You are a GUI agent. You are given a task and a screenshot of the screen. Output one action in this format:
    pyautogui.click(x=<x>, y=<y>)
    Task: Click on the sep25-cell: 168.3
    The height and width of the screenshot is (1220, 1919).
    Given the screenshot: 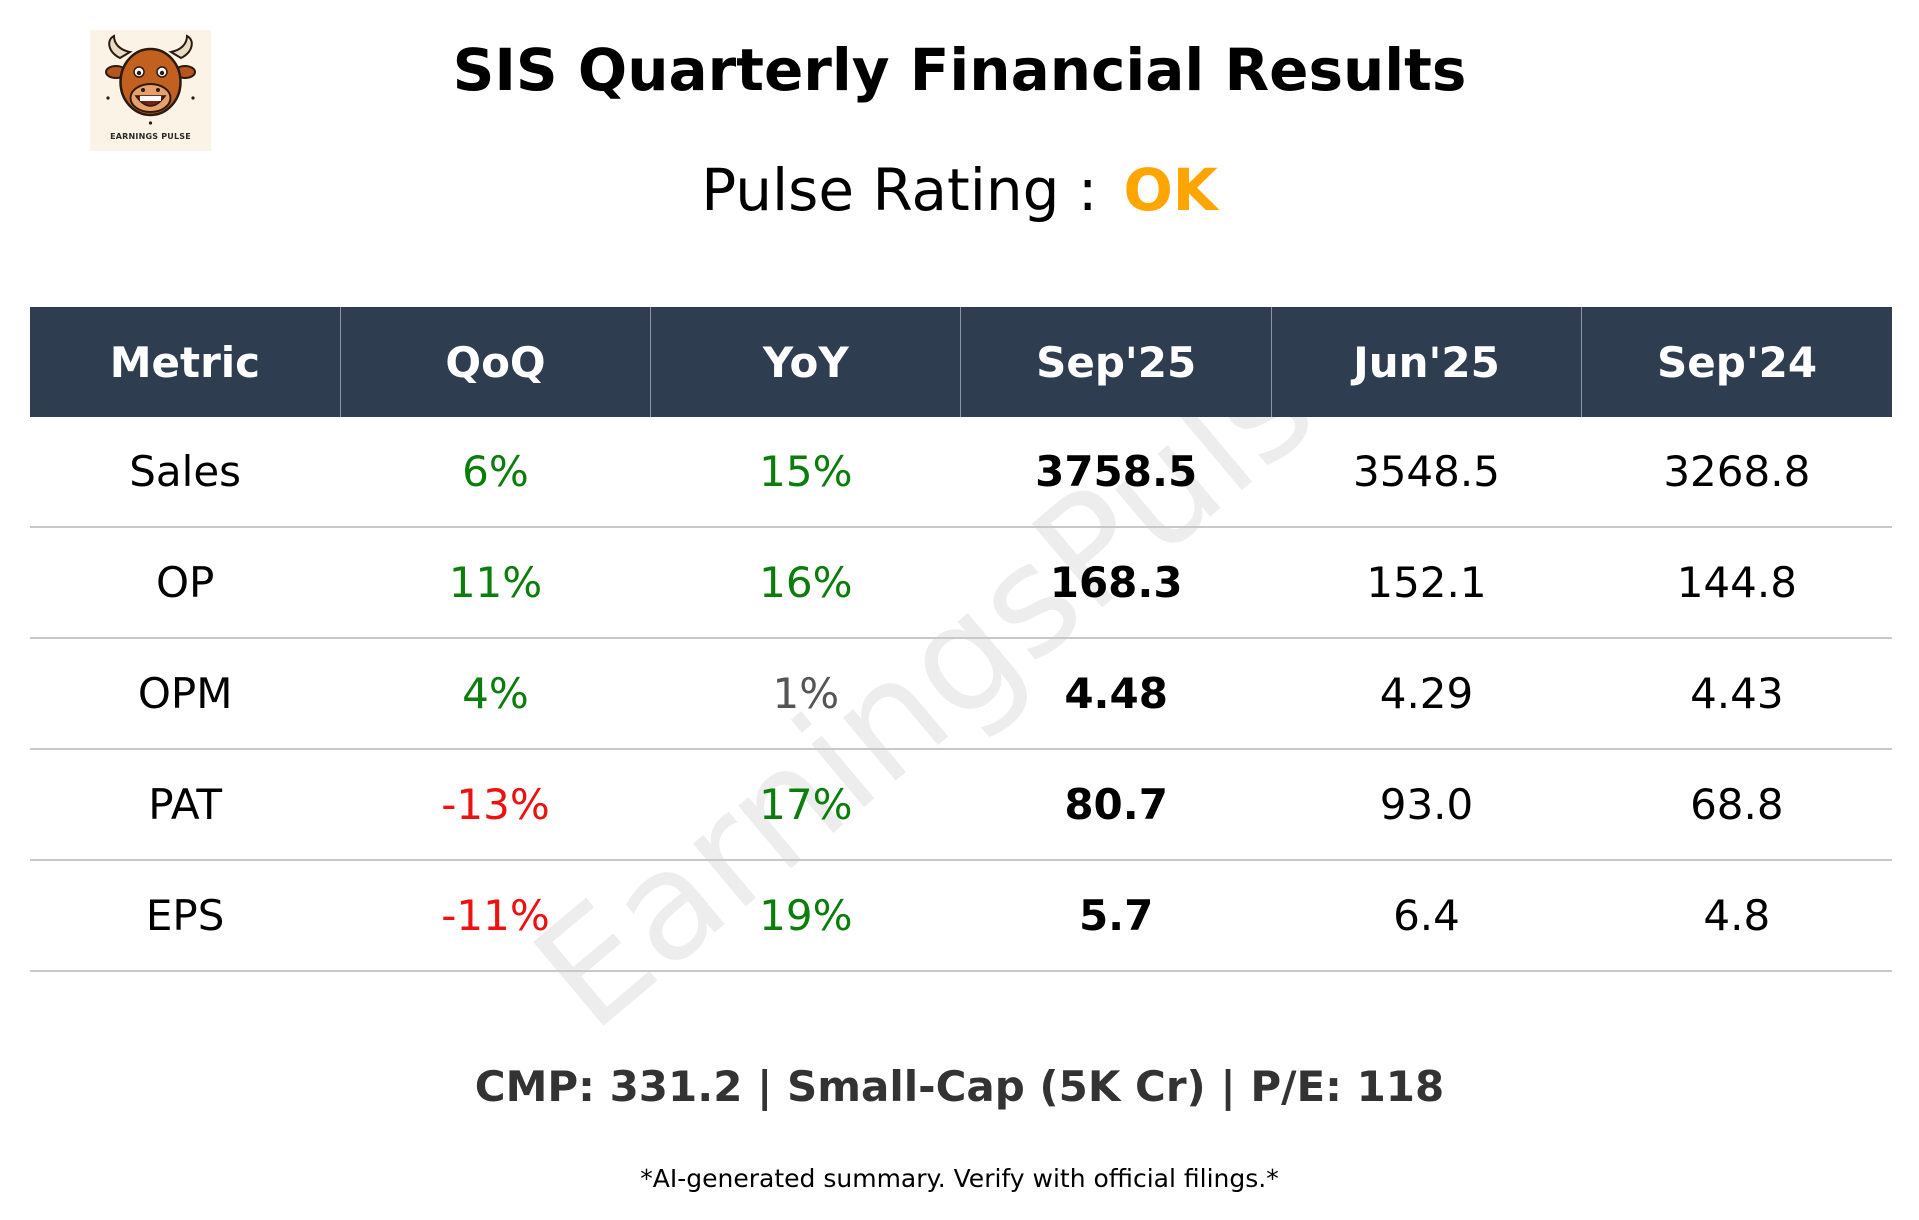 What is the action you would take?
    pyautogui.click(x=1116, y=583)
    